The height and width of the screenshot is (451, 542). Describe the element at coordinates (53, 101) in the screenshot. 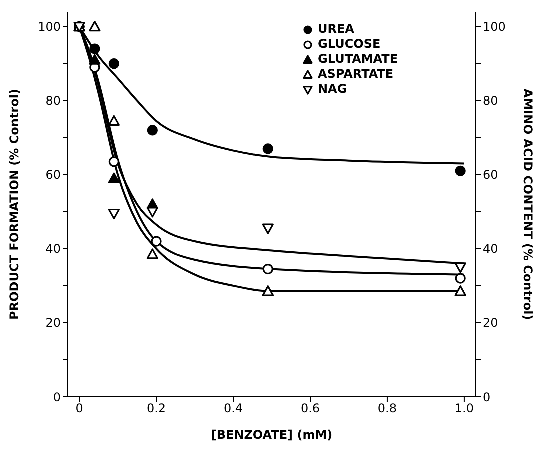

I see `y-tick-label: 80` at that location.